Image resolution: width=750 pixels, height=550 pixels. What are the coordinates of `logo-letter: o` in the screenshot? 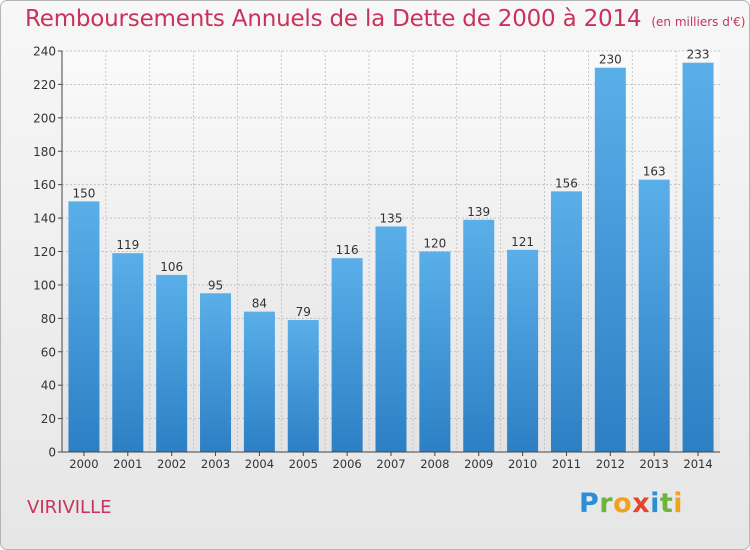 It's located at (623, 503).